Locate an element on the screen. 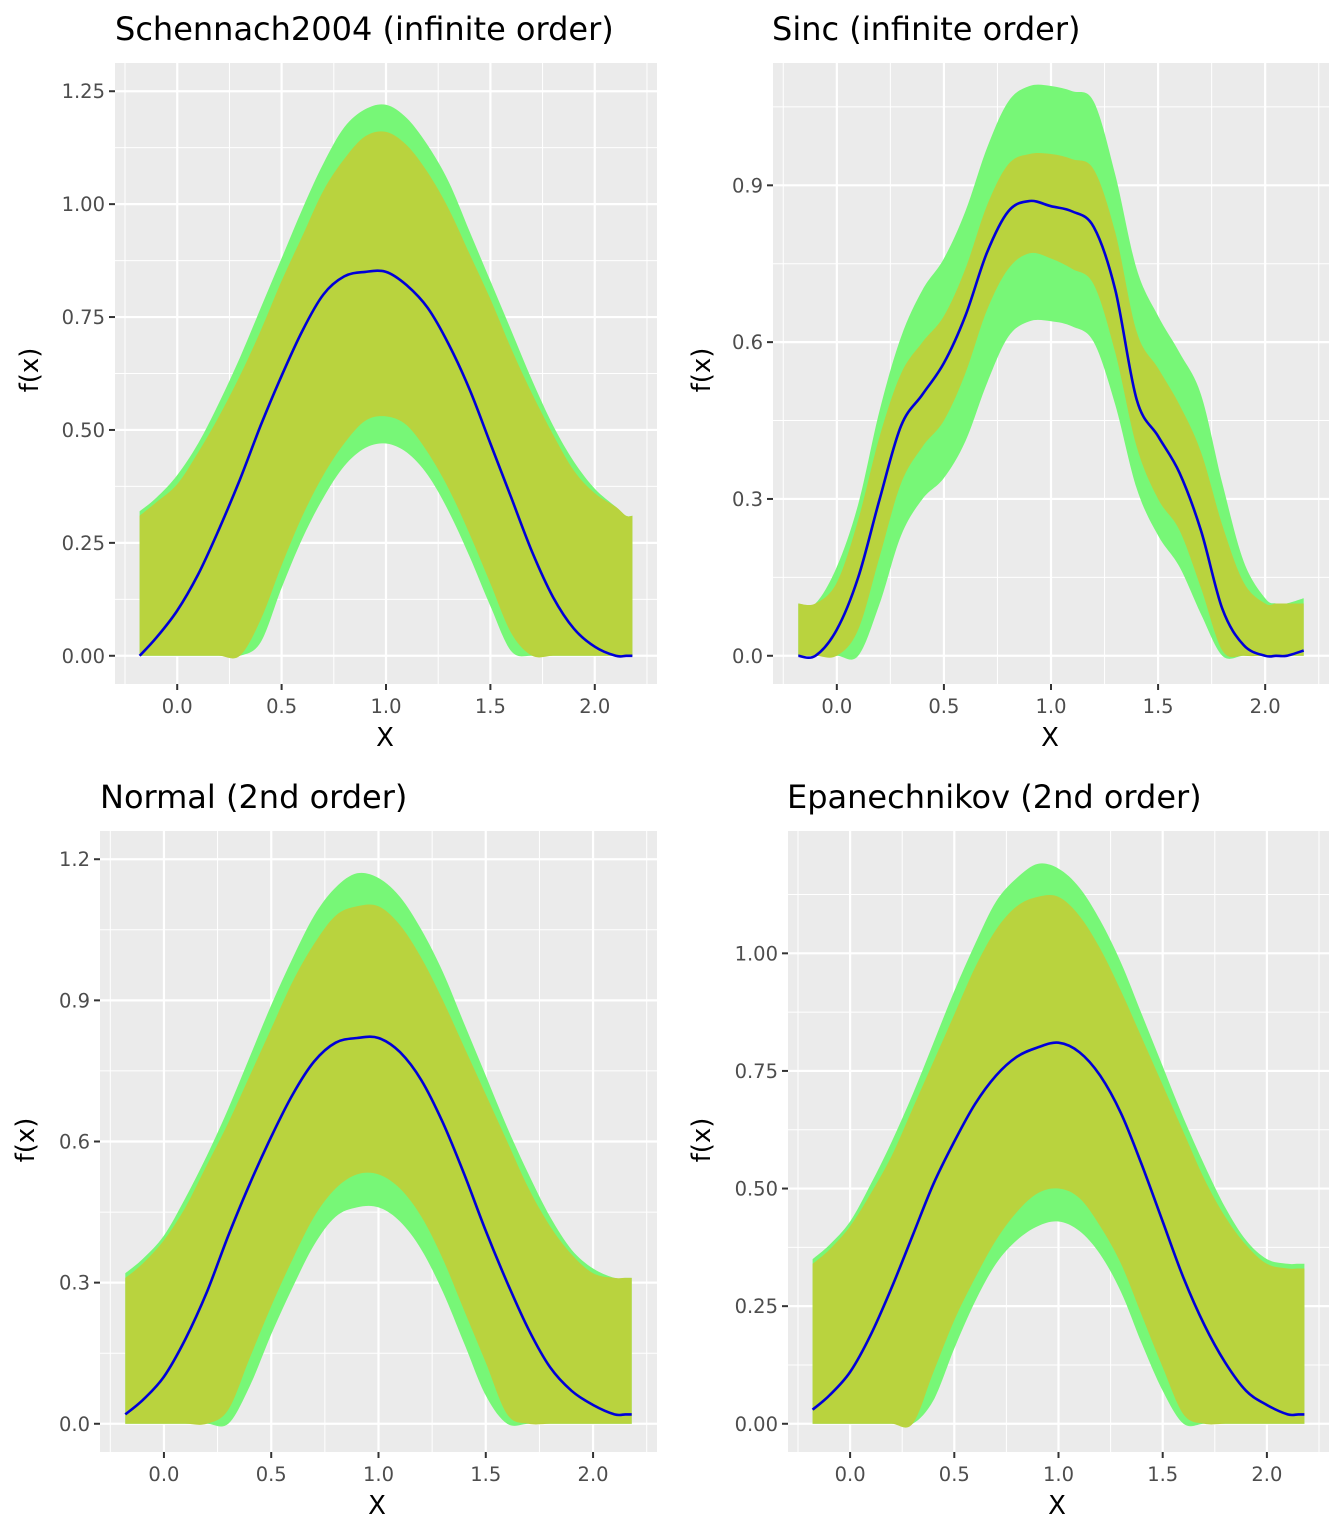 The height and width of the screenshot is (1536, 1344). y-tick-label: 1.2 is located at coordinates (74, 859).